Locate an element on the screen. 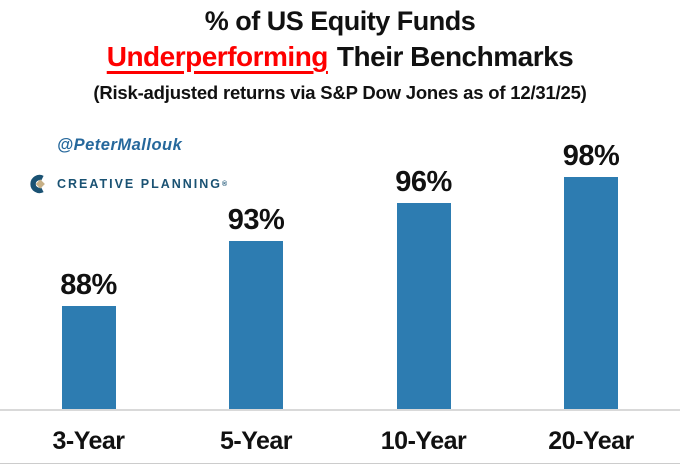 Image resolution: width=680 pixels, height=464 pixels. x-axis-line is located at coordinates (340, 410).